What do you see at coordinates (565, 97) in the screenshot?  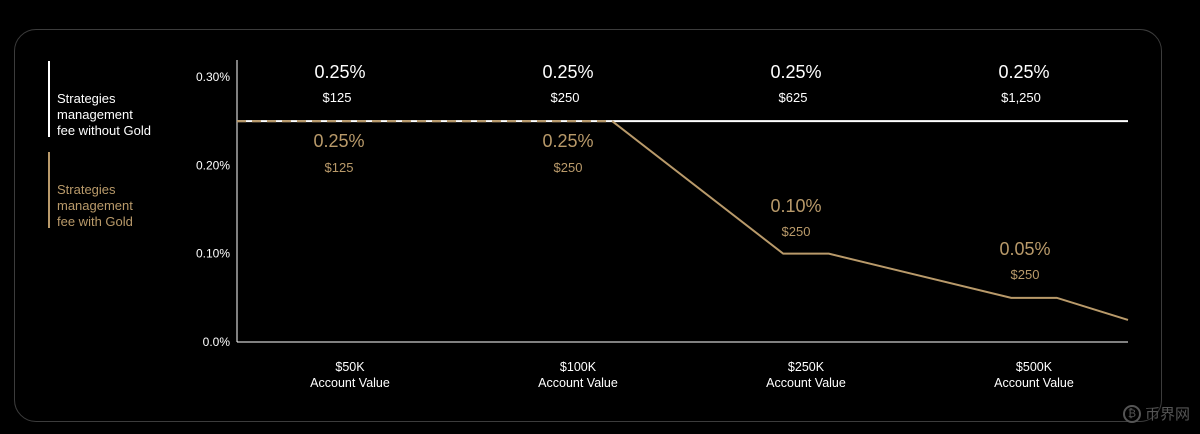 I see `data-label-amount-without-gold: $250` at bounding box center [565, 97].